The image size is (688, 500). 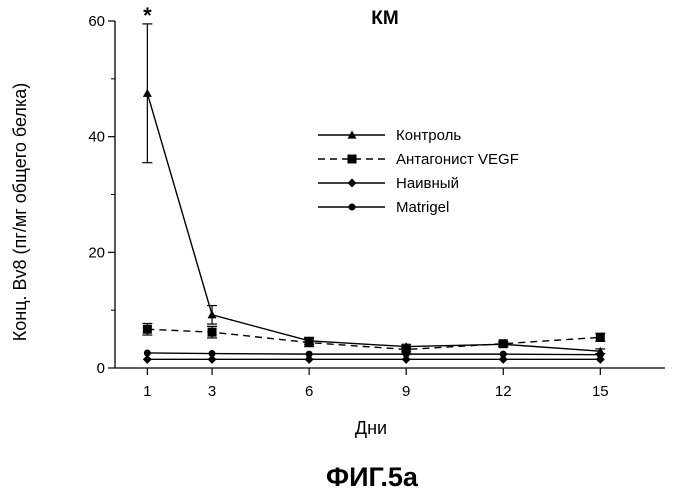 I want to click on y-tick-label: 20, so click(x=96, y=252).